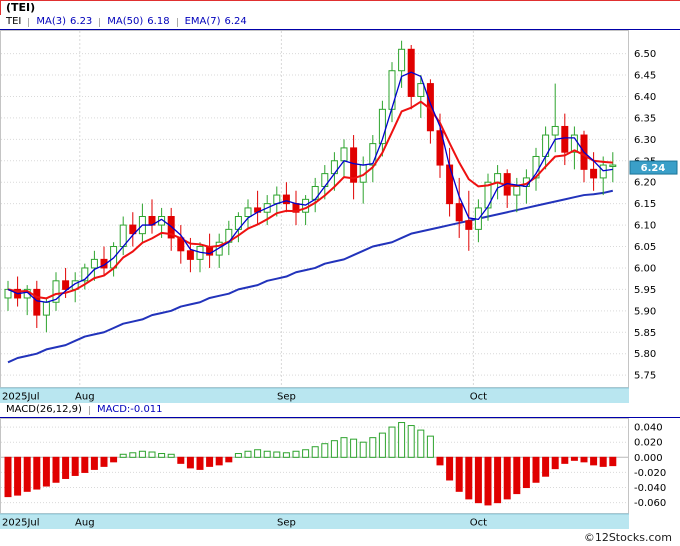 This screenshot has height=546, width=680. What do you see at coordinates (314, 395) in the screenshot?
I see `x-axis-band` at bounding box center [314, 395].